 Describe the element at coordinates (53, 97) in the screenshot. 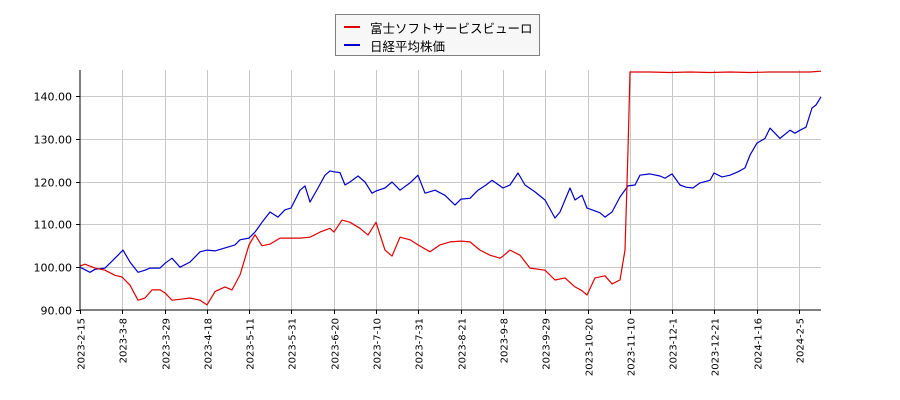

I see `y-tick-label: 140.00` at that location.